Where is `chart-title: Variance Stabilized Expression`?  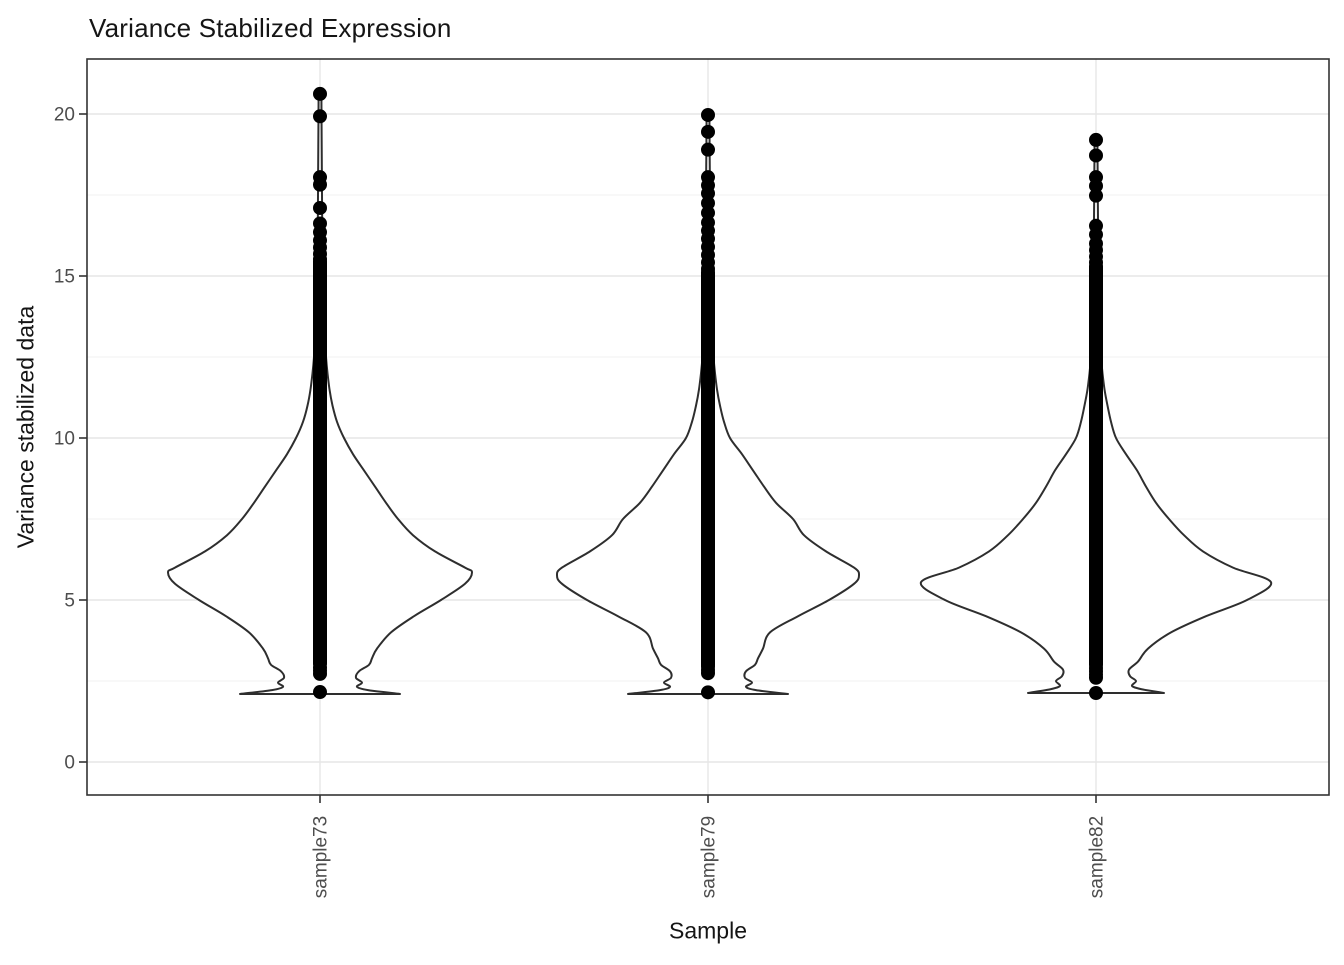 chart-title: Variance Stabilized Expression is located at coordinates (270, 28).